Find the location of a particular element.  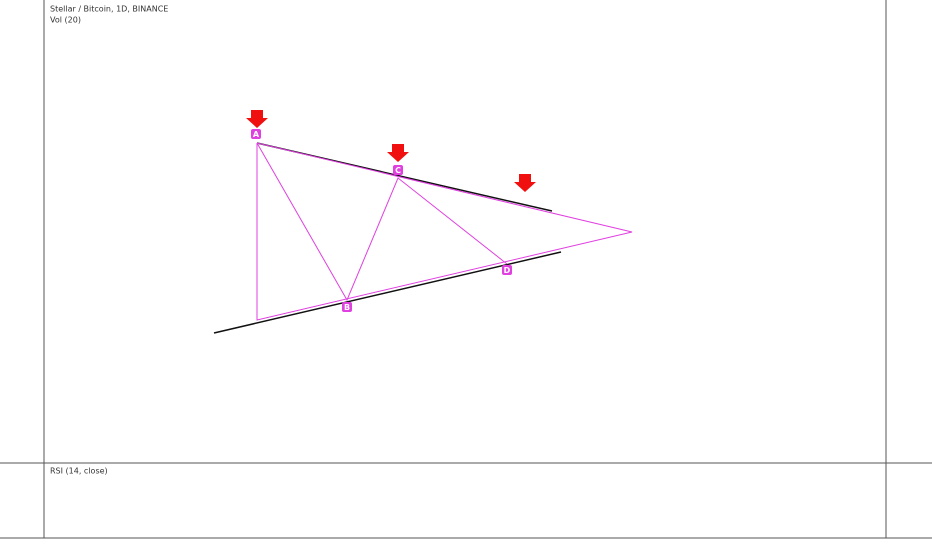

triangle is located at coordinates (444, 231).